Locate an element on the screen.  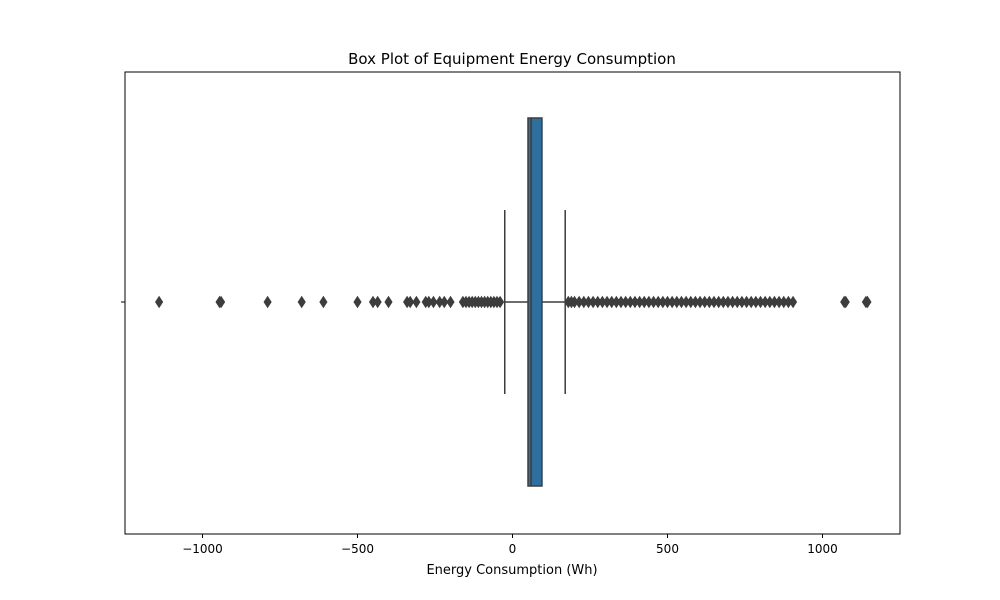
x-tick-label: −1000 is located at coordinates (202, 549).